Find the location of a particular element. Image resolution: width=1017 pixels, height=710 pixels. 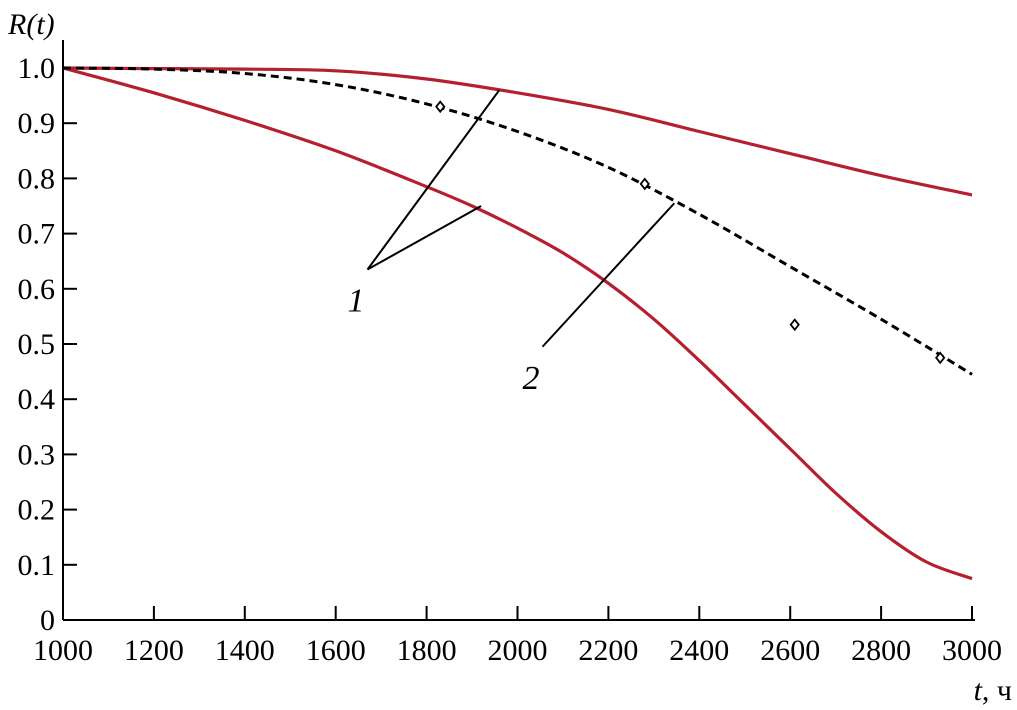

x-tick-label: 1400 is located at coordinates (245, 650).